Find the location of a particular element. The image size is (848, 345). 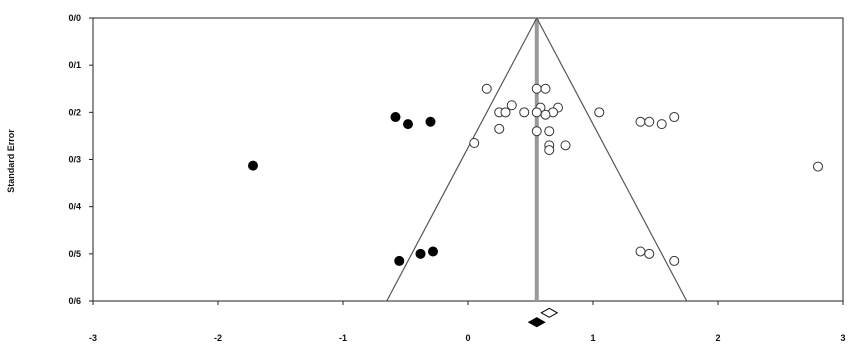

y-tick-label: 0/3 is located at coordinates (74, 160).